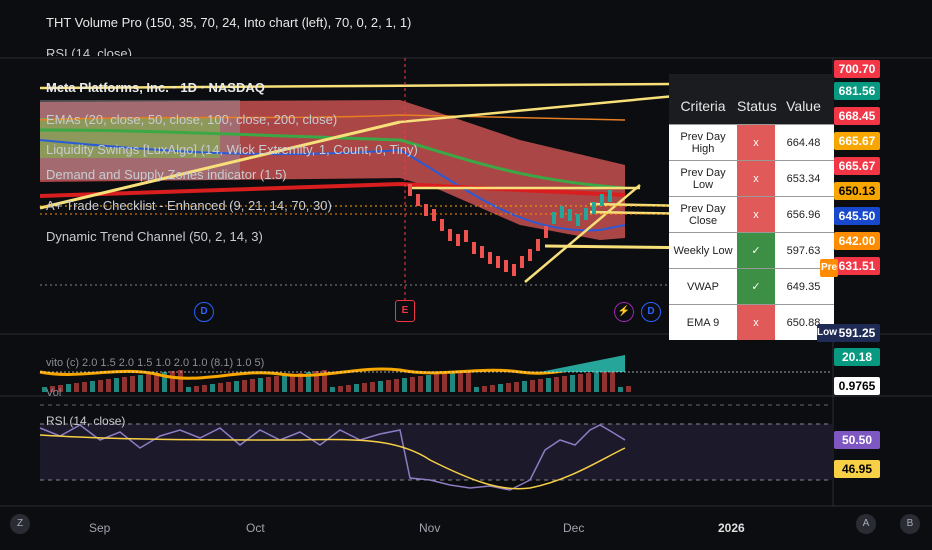  What do you see at coordinates (582, 363) in the screenshot?
I see `volume-area` at bounding box center [582, 363].